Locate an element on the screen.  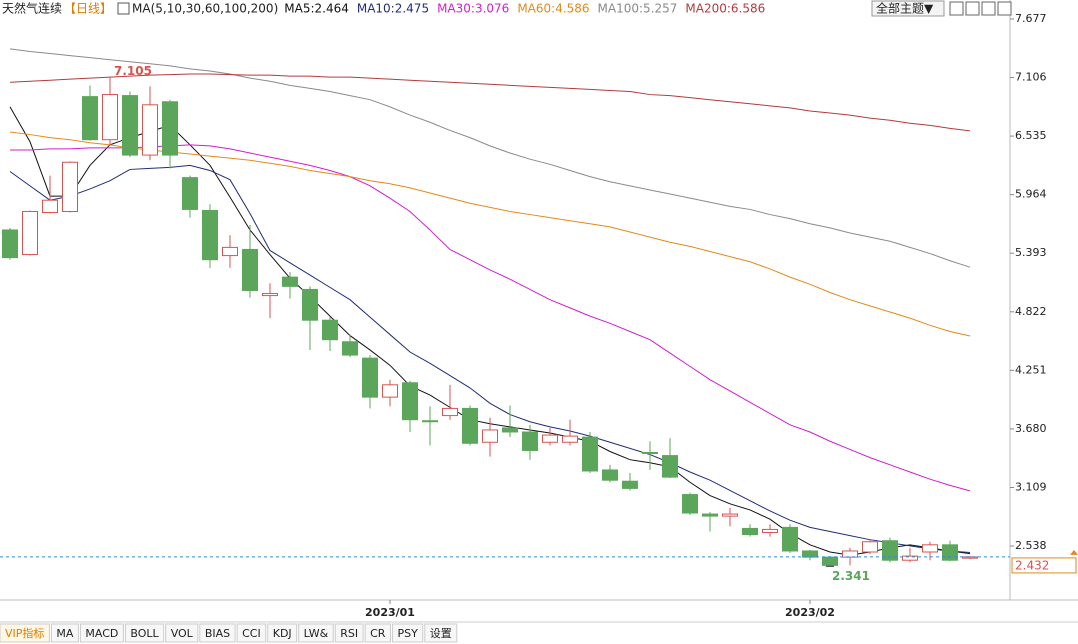
tab-label: 设置 is located at coordinates (441, 633).